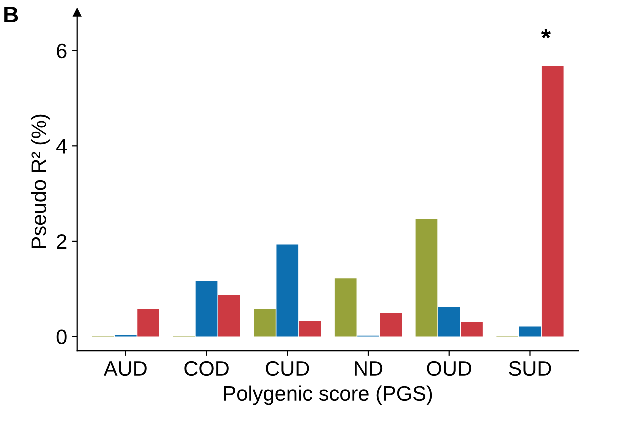 This screenshot has width=619, height=423. I want to click on y-axis-title: Pseudo R² (%), so click(40, 181).